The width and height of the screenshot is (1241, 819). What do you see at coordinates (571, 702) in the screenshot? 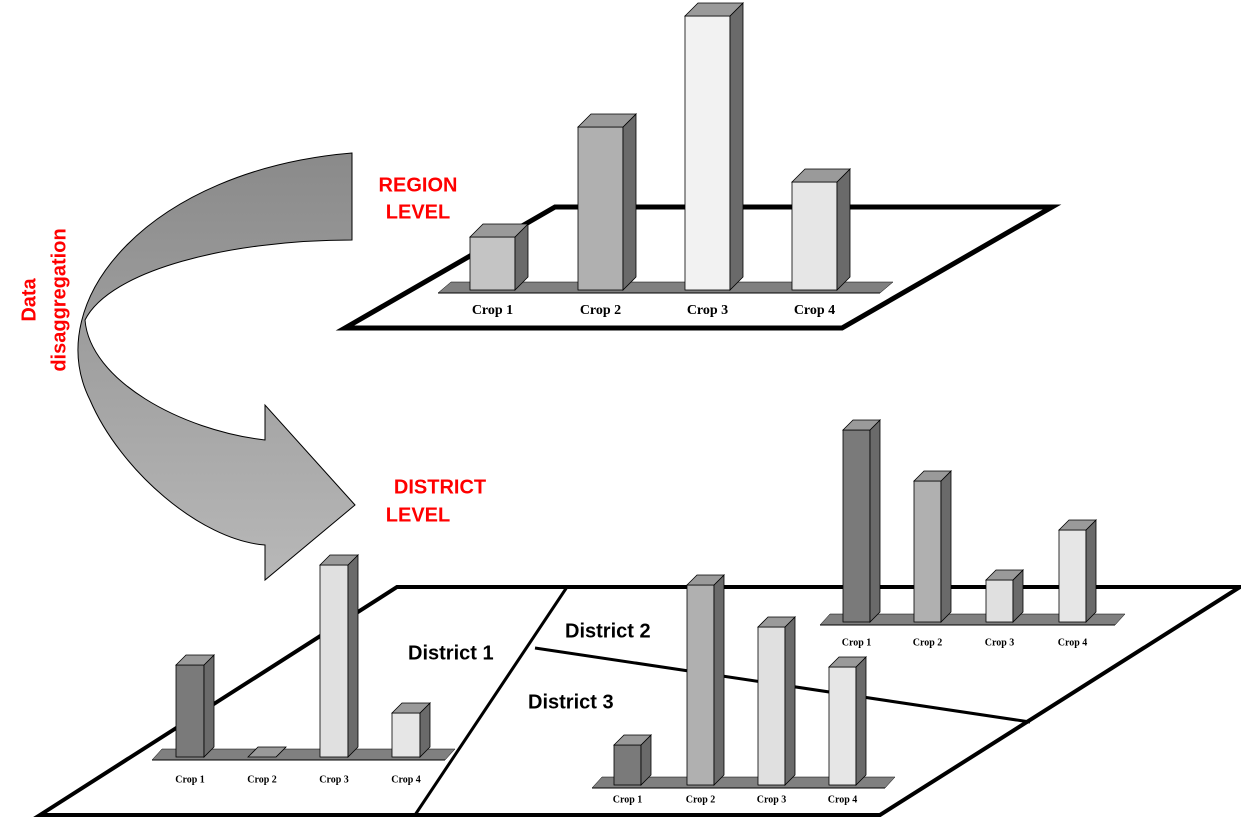
I see `district-name: District 3` at bounding box center [571, 702].